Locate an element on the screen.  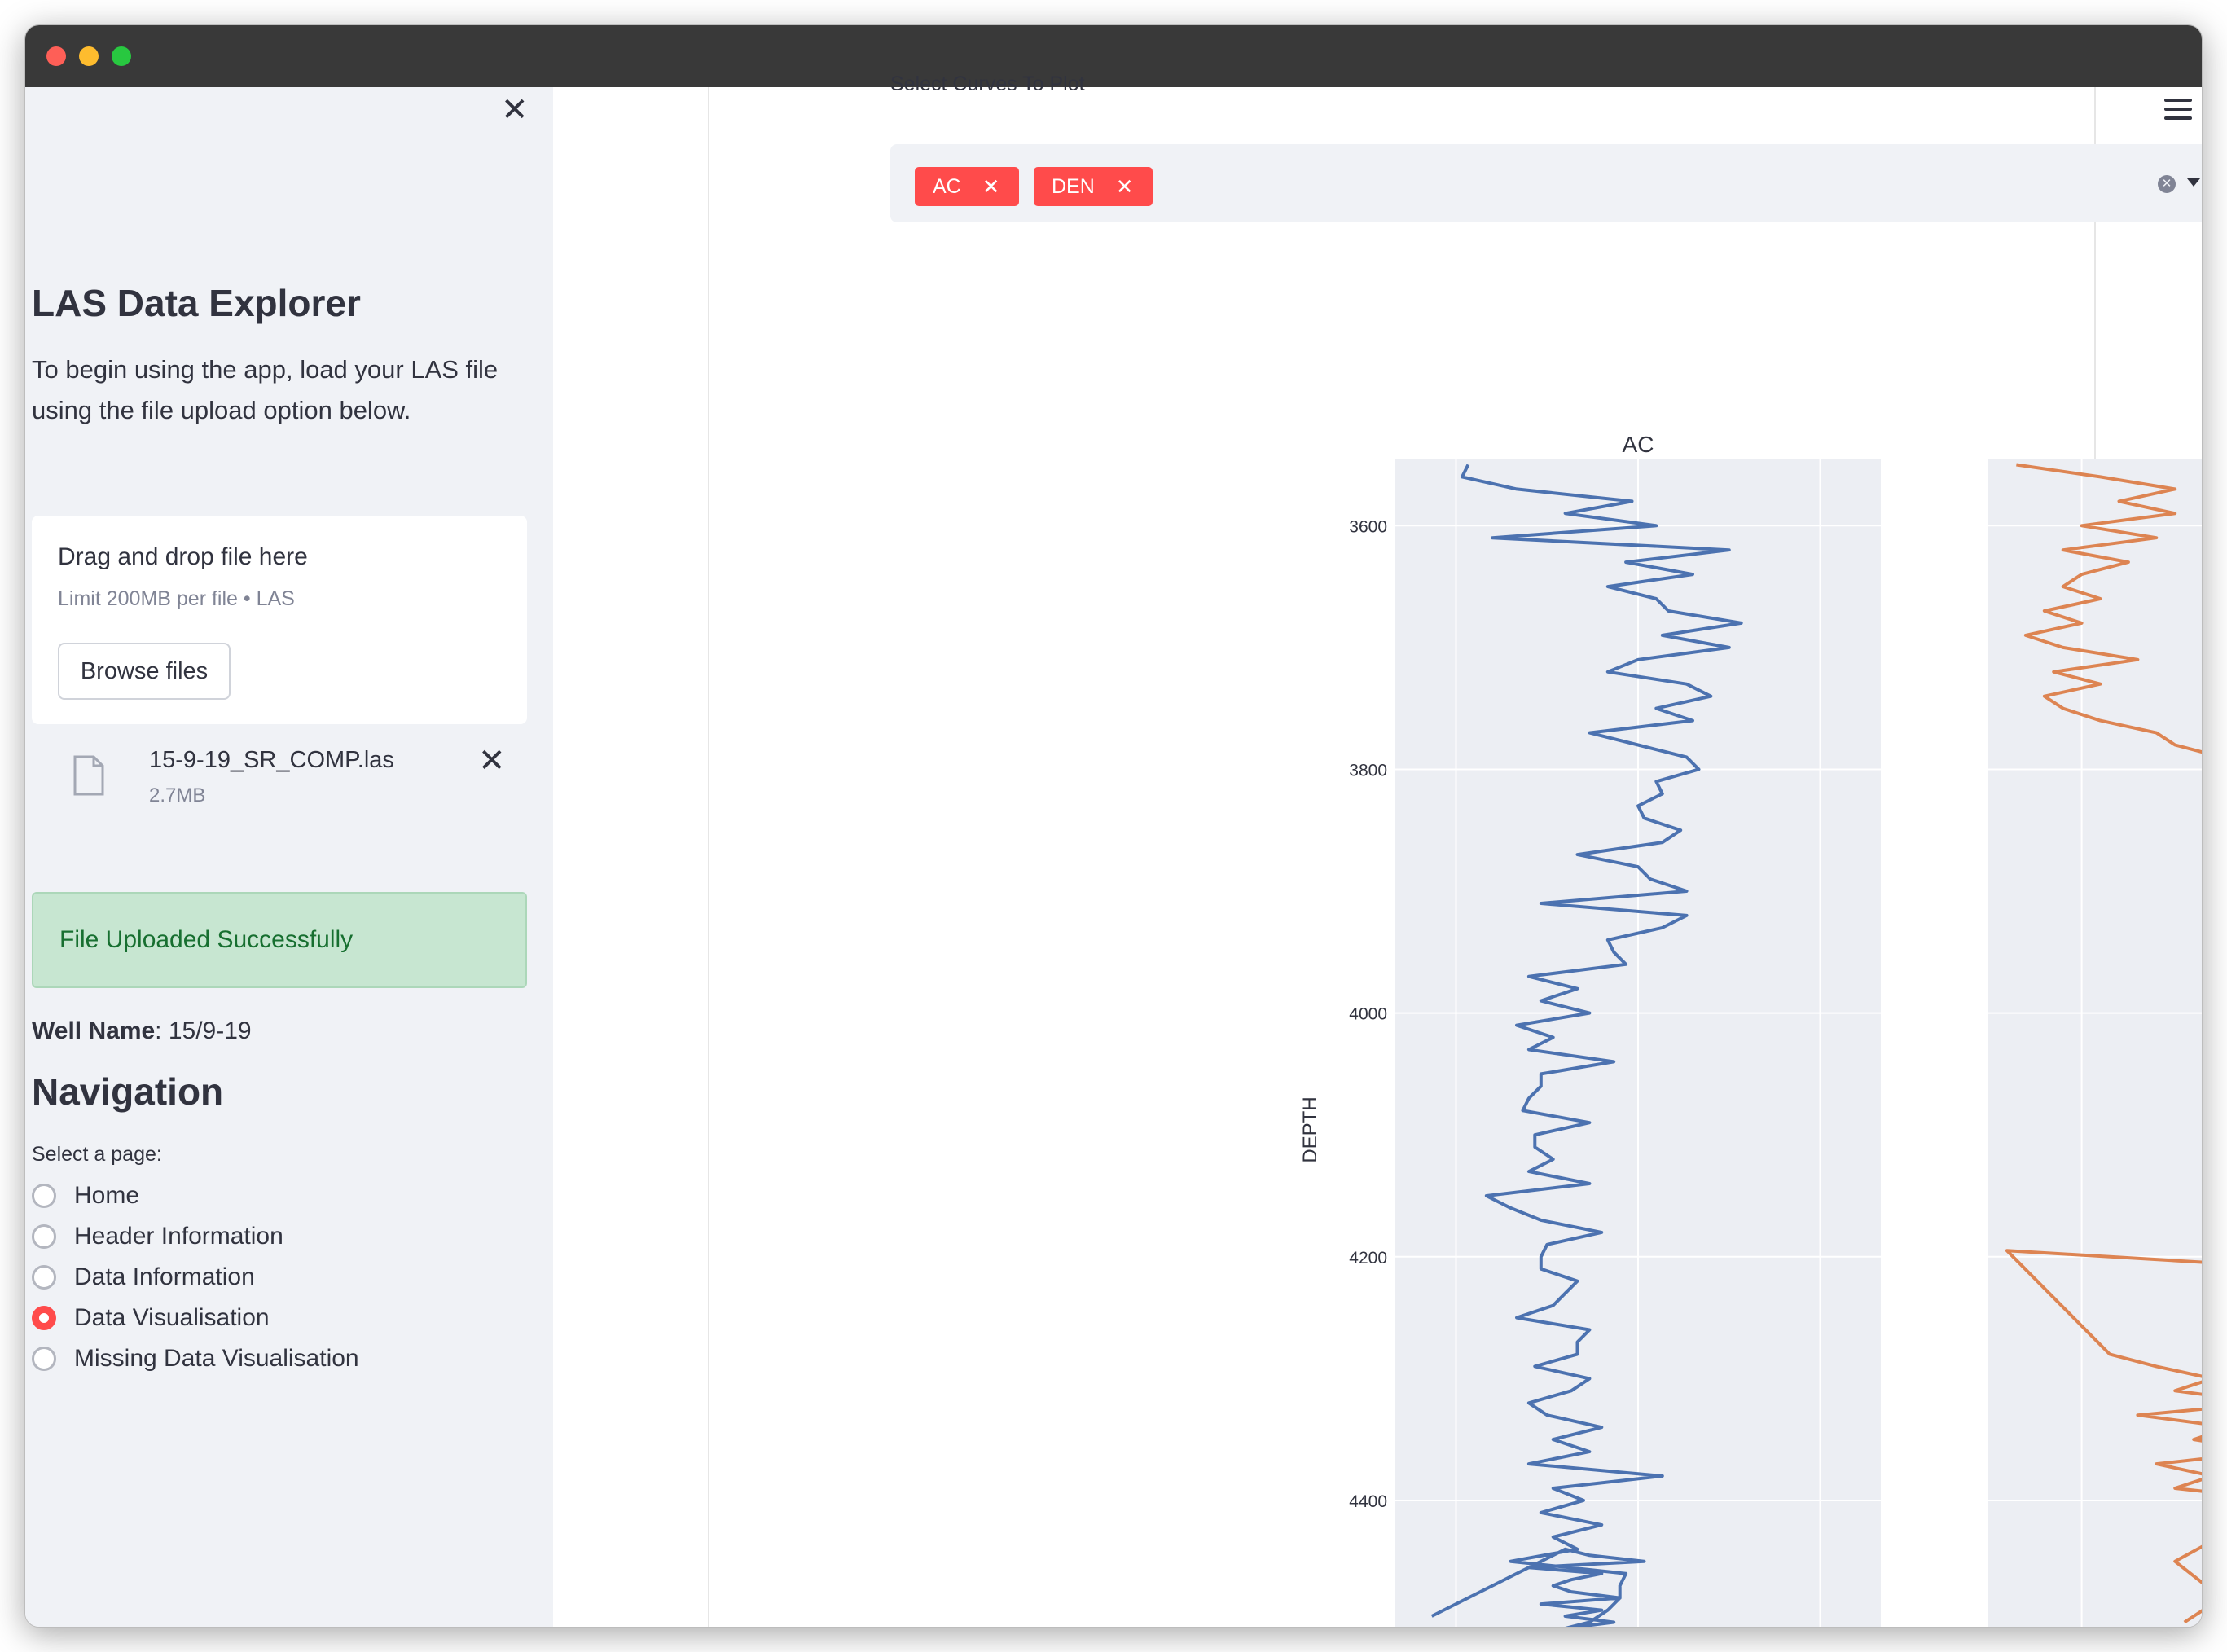
radio-missing-data-visualisation: Missing Data Visualisation is located at coordinates (195, 1358).